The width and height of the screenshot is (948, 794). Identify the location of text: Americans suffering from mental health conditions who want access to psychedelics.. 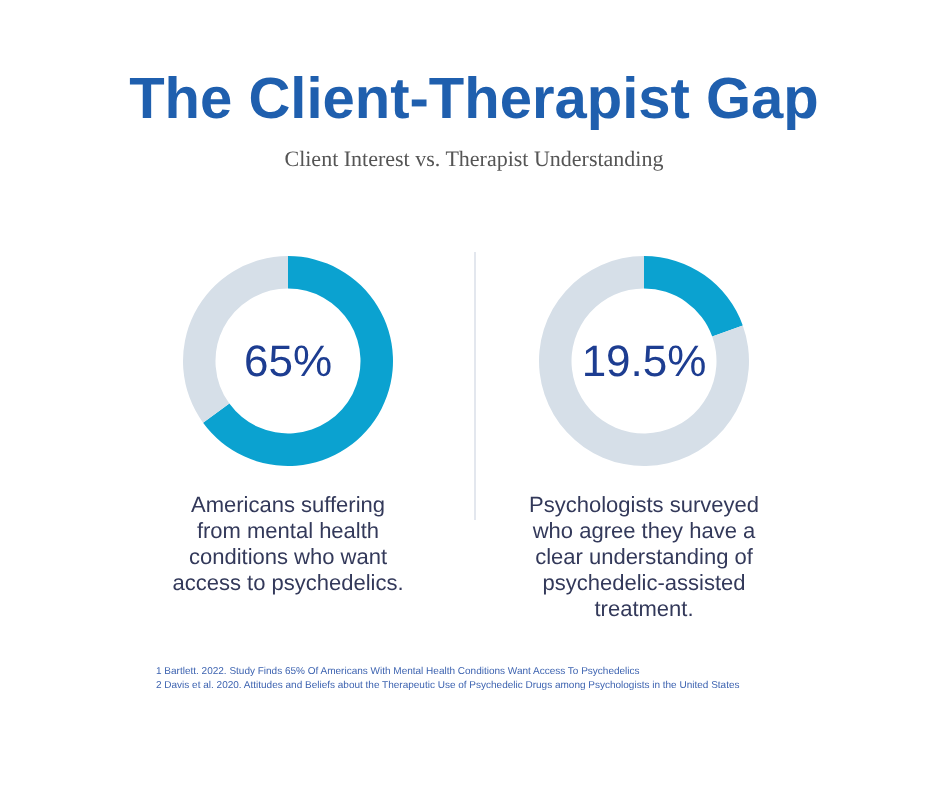
(288, 546).